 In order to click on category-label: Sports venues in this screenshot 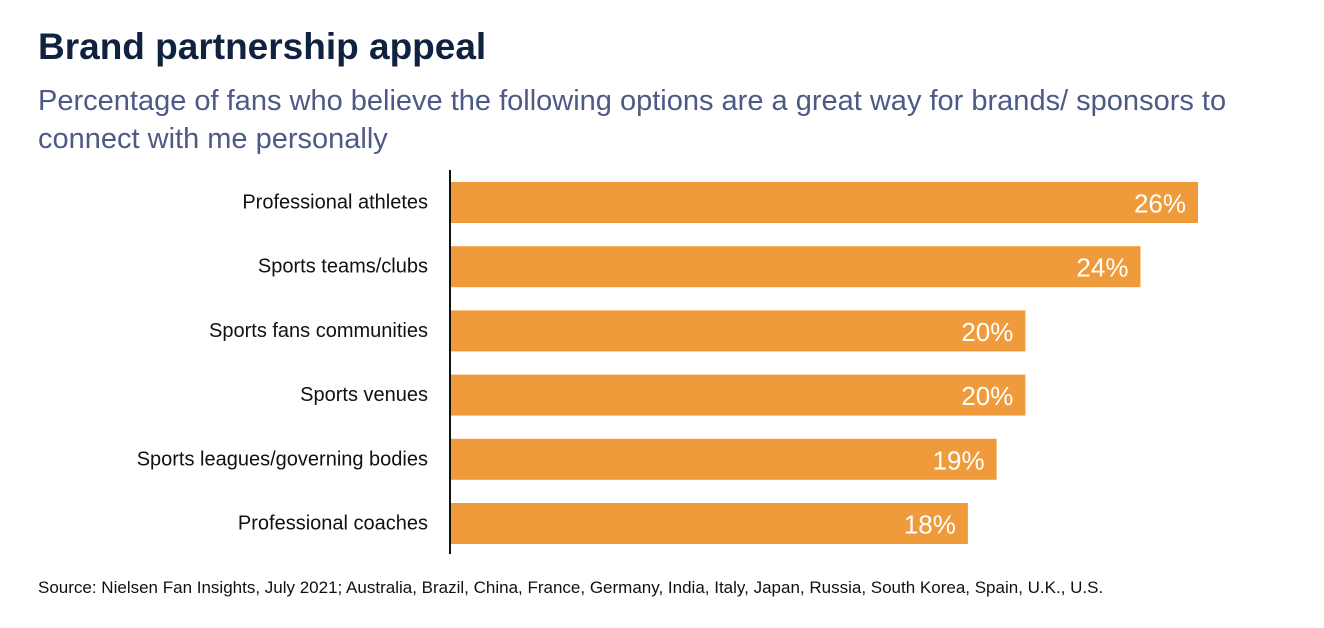, I will do `click(364, 395)`.